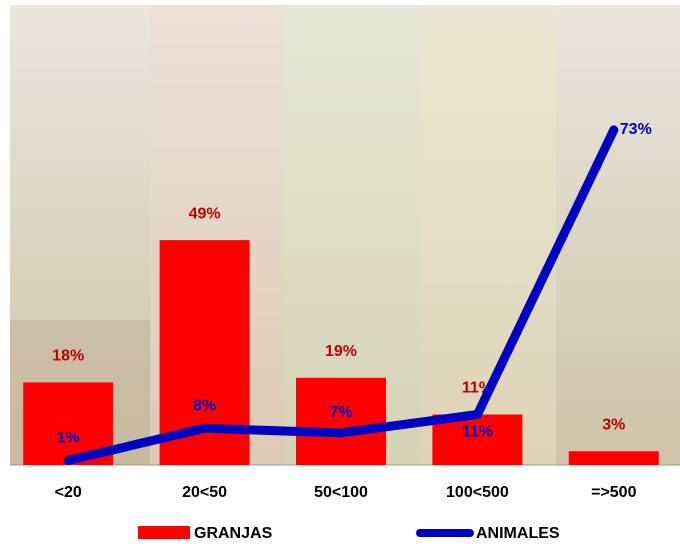  I want to click on line-value-label: 7%, so click(340, 412).